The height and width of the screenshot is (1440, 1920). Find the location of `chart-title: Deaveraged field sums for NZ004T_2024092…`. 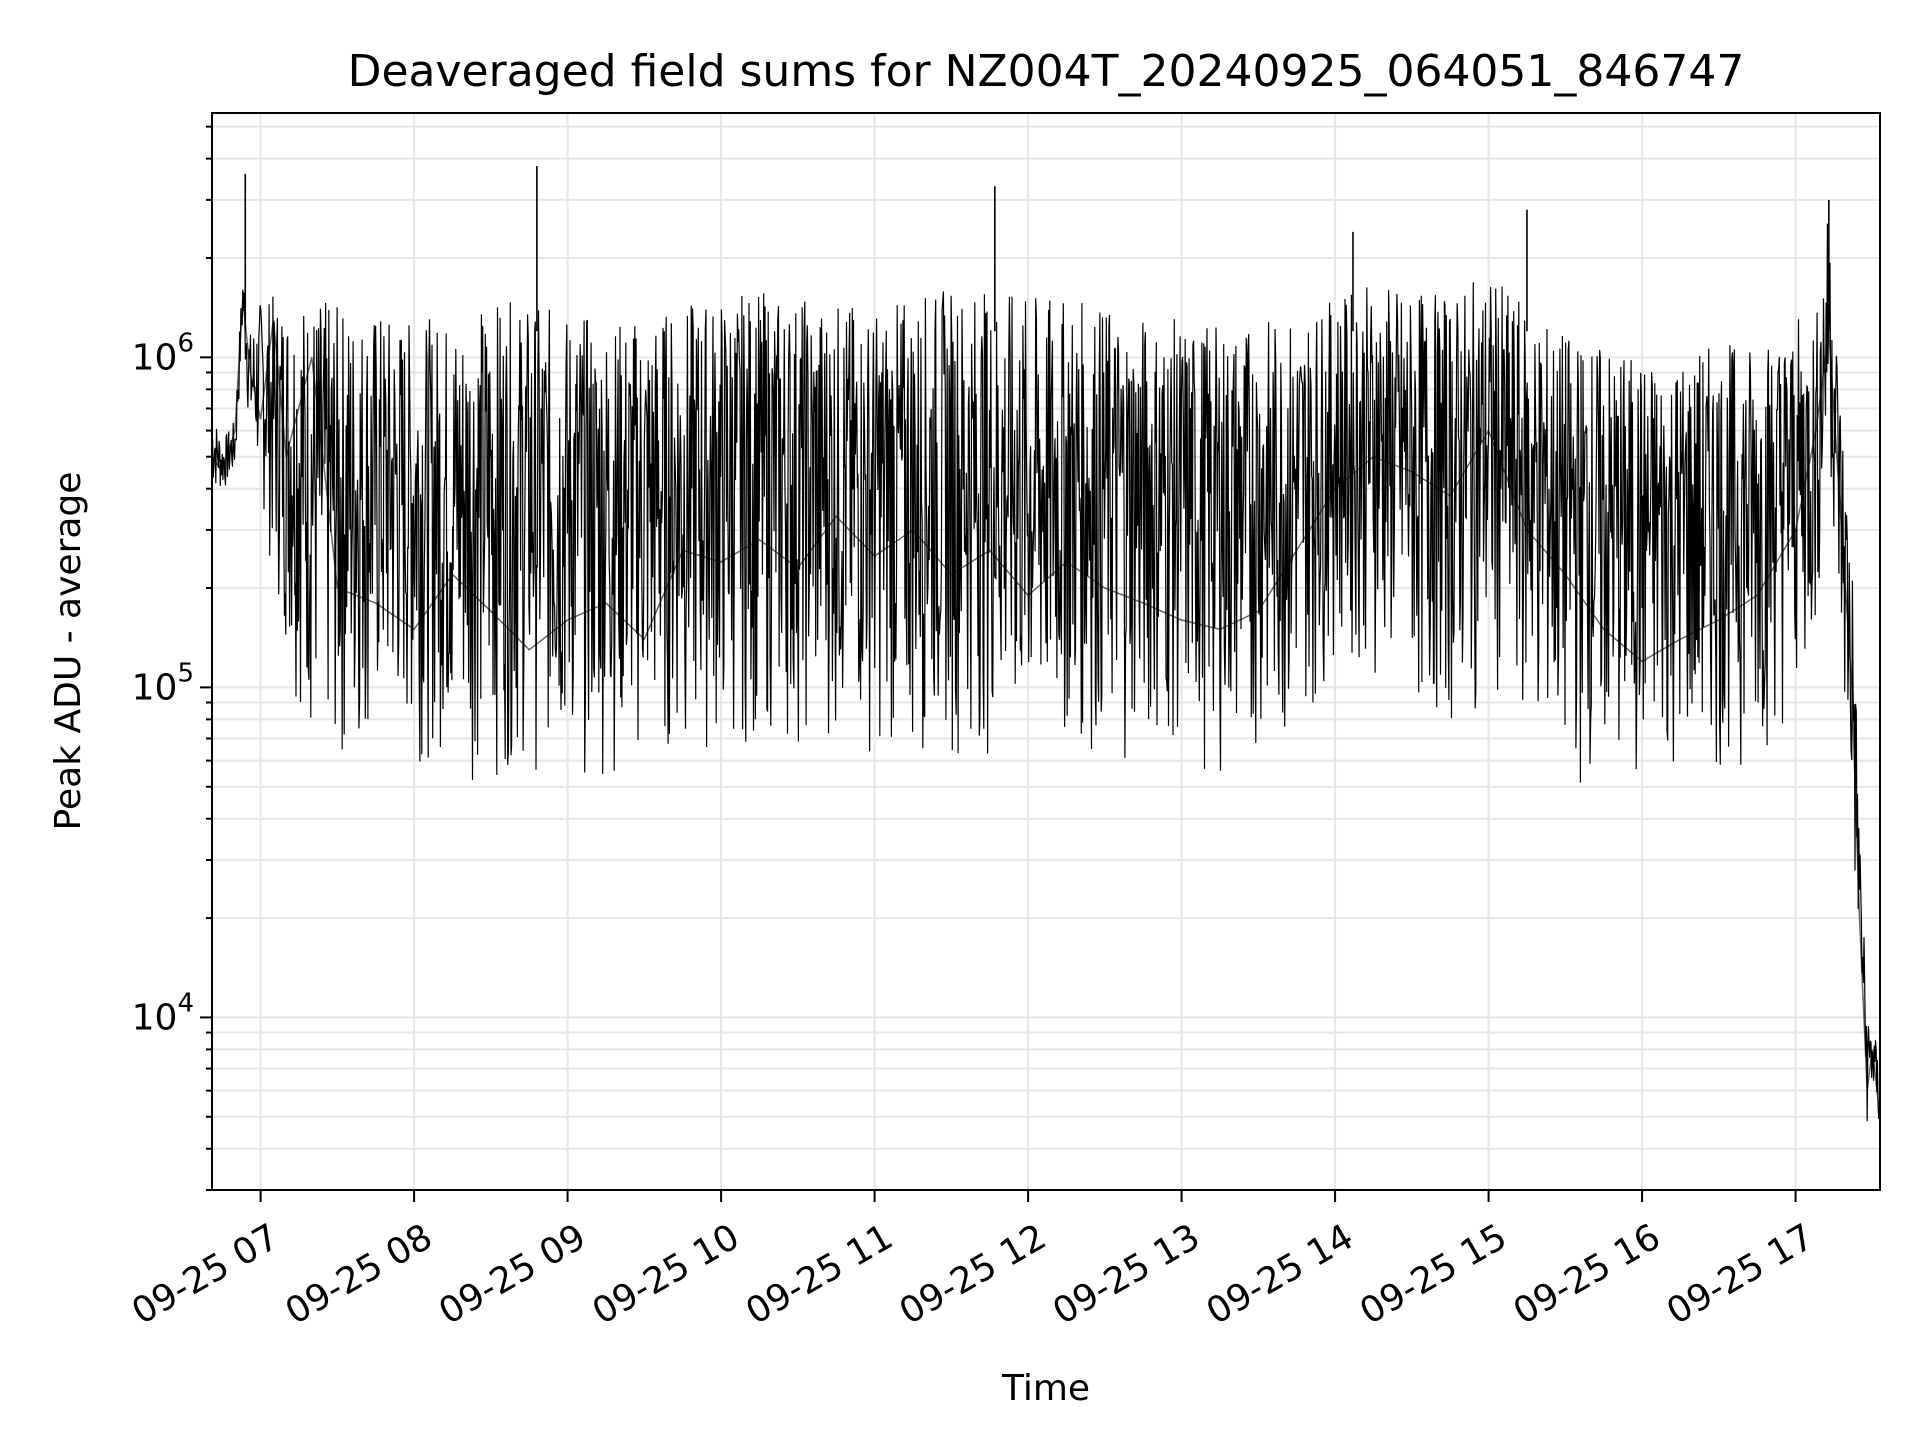

chart-title: Deaveraged field sums for NZ004T_2024092… is located at coordinates (1046, 71).